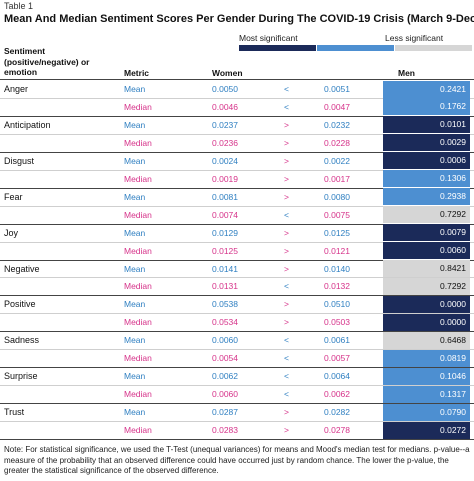  Describe the element at coordinates (337, 214) in the screenshot. I see `men-value: 0.0075` at that location.